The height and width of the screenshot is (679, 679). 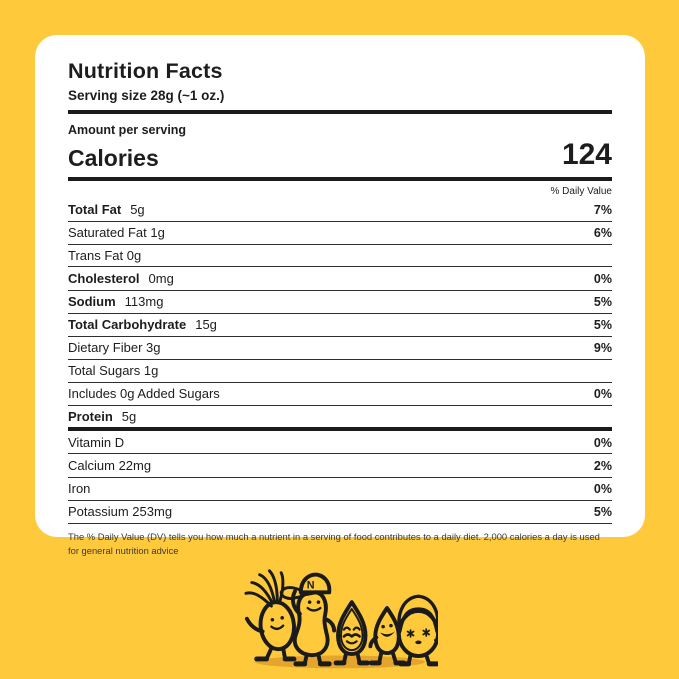 What do you see at coordinates (120, 512) in the screenshot?
I see `nutrient-name: Potassium 253mg` at bounding box center [120, 512].